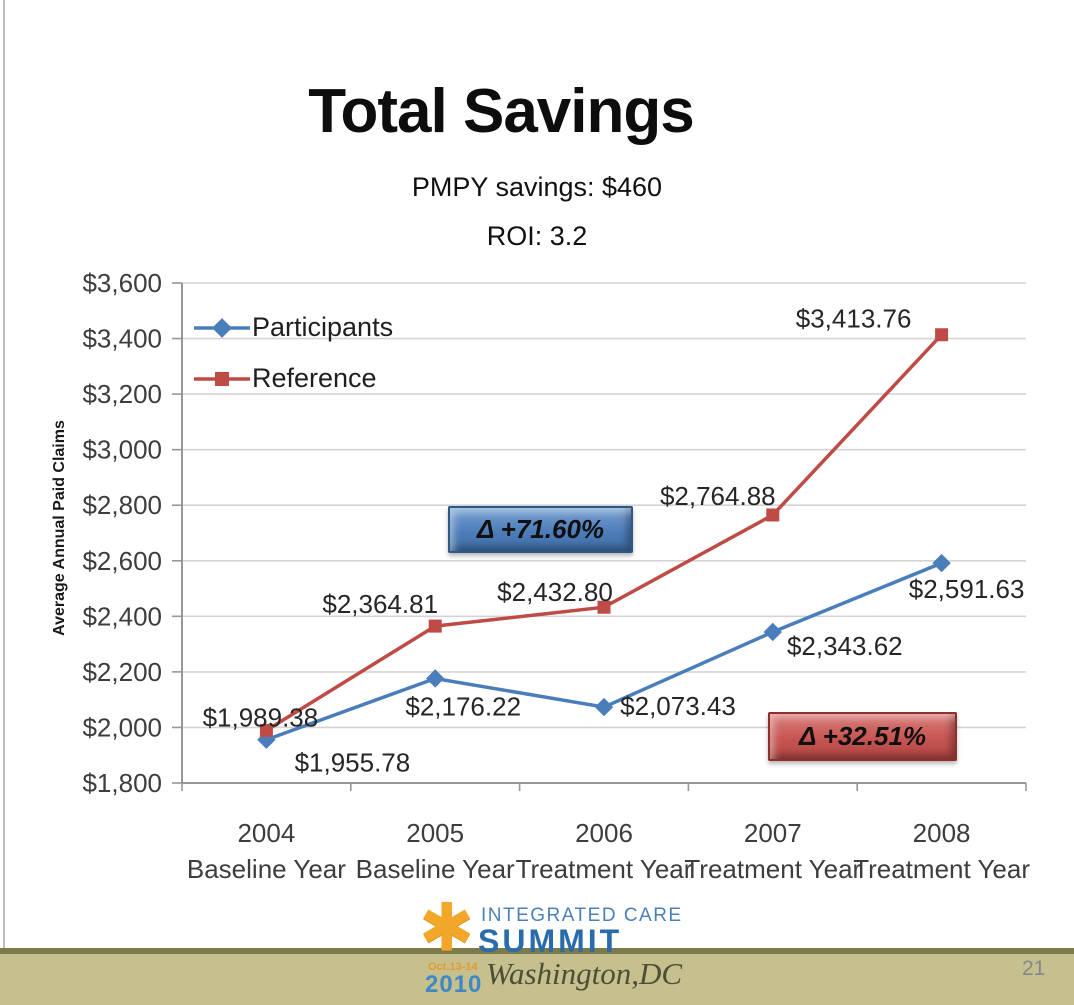  Describe the element at coordinates (122, 672) in the screenshot. I see `y-tick-label: $2,200` at that location.